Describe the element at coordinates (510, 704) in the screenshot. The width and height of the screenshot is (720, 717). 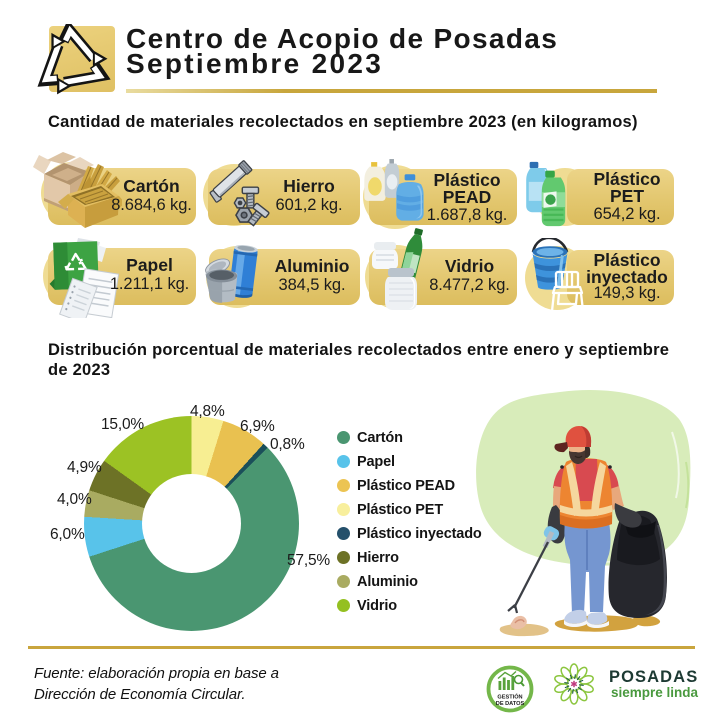
I see `svg-text: DE DATOS` at that location.